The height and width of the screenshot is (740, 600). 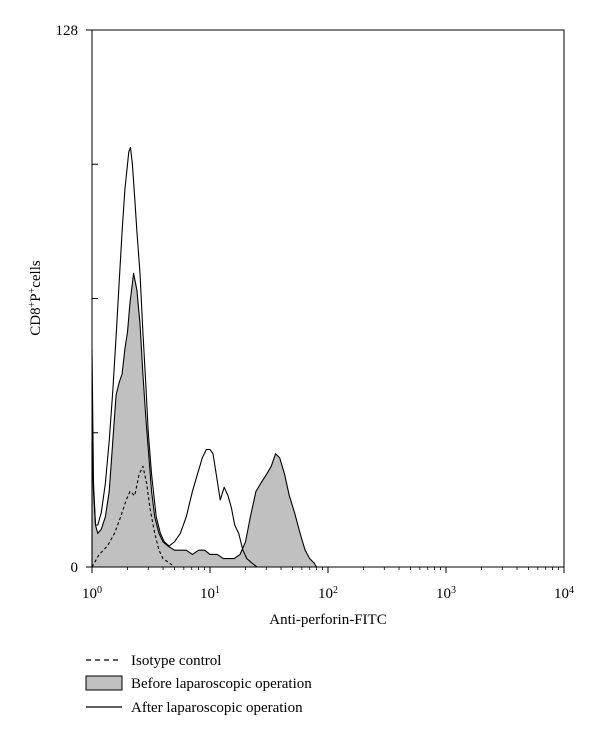 I want to click on y-tick-label: 0, so click(x=75, y=568).